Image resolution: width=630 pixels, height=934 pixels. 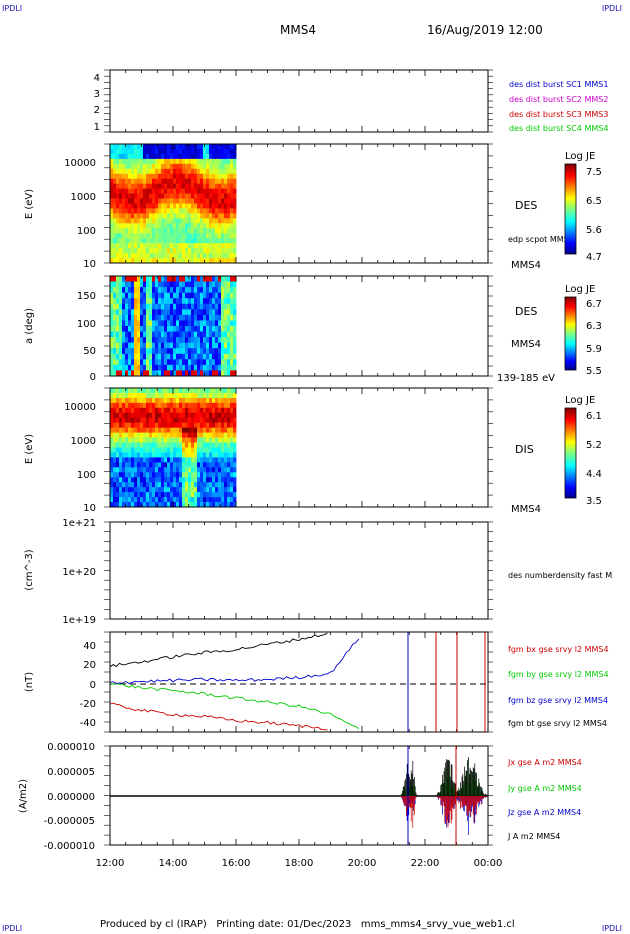 What do you see at coordinates (526, 509) in the screenshot?
I see `dis-energy-sc-label: MMS4` at bounding box center [526, 509].